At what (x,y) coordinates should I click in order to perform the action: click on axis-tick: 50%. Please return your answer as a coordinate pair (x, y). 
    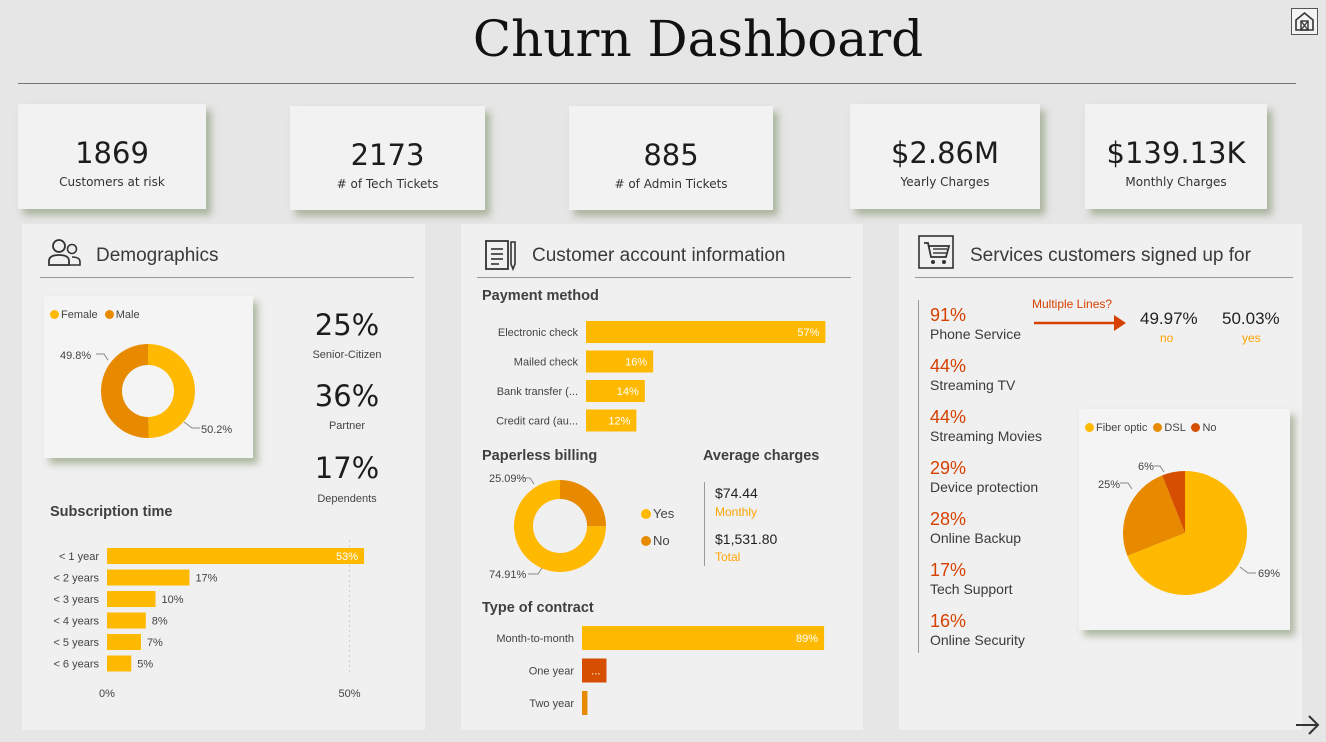
    Looking at the image, I should click on (349, 694).